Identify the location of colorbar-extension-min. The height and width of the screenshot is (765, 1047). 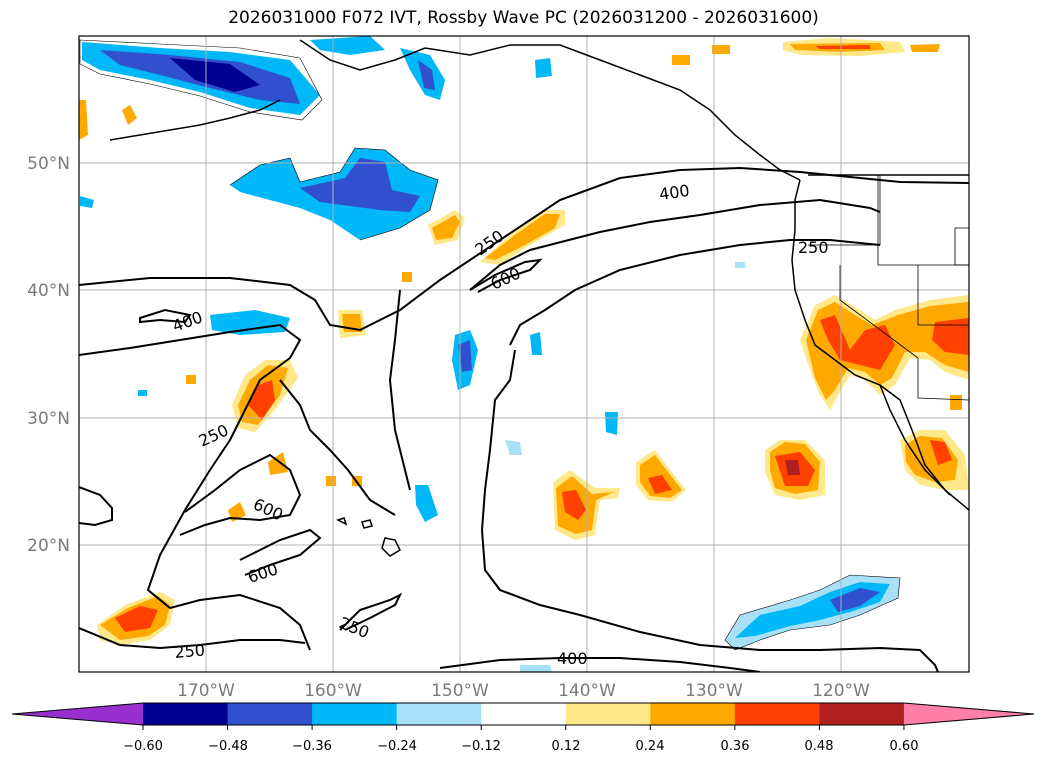
(77, 714).